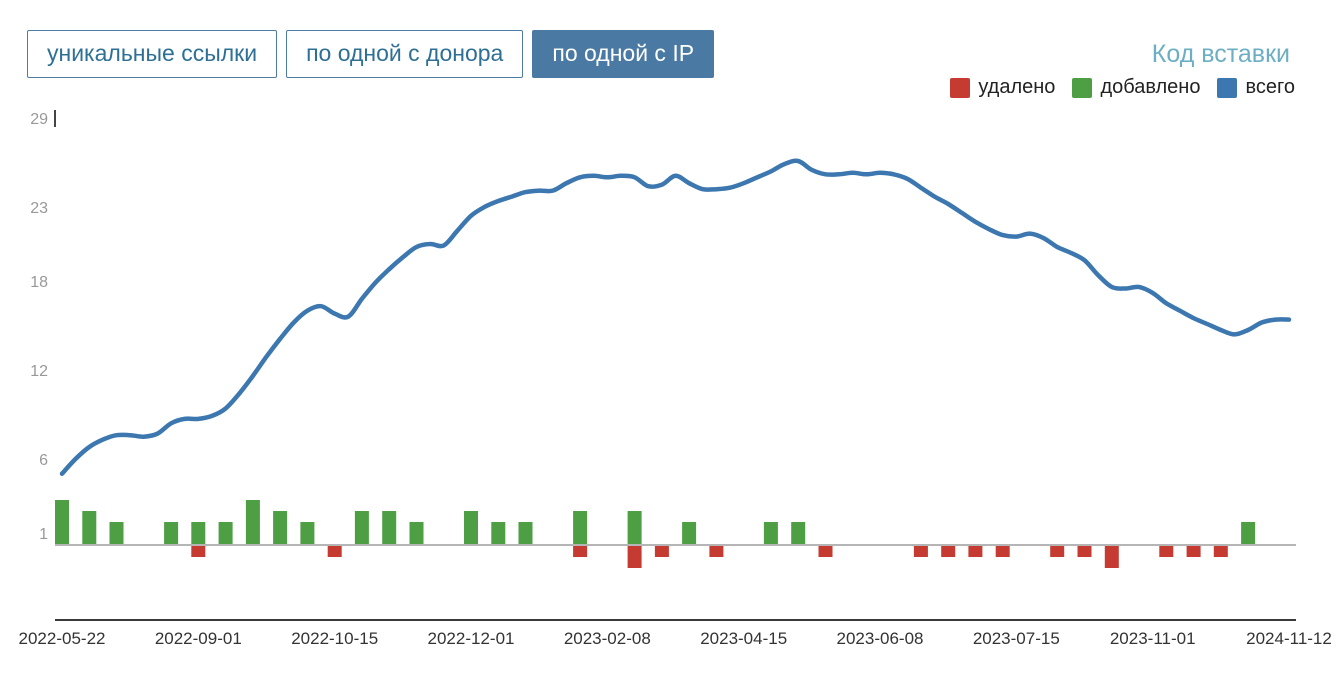  I want to click on svg-text: 29, so click(39, 119).